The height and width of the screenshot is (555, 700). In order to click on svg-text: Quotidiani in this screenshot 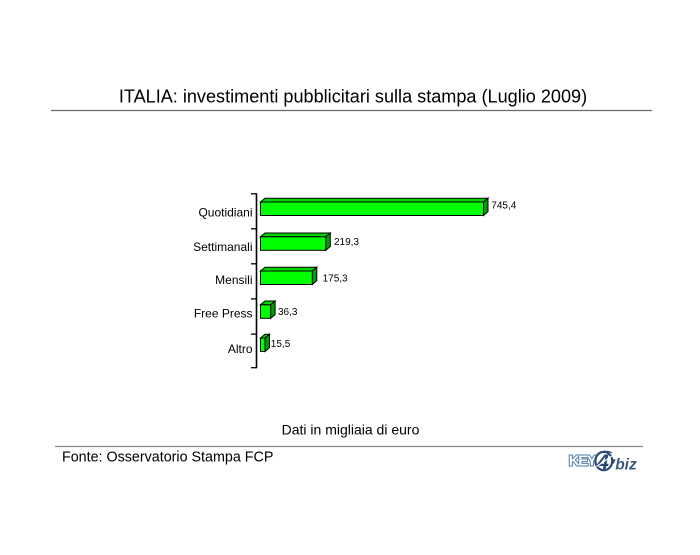, I will do `click(225, 212)`.